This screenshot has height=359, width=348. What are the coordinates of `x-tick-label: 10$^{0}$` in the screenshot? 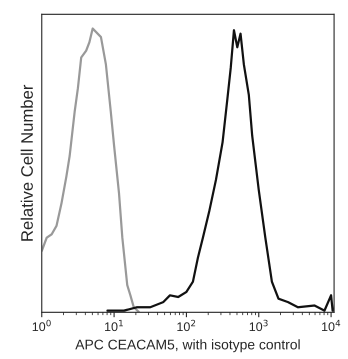 It's located at (41, 326).